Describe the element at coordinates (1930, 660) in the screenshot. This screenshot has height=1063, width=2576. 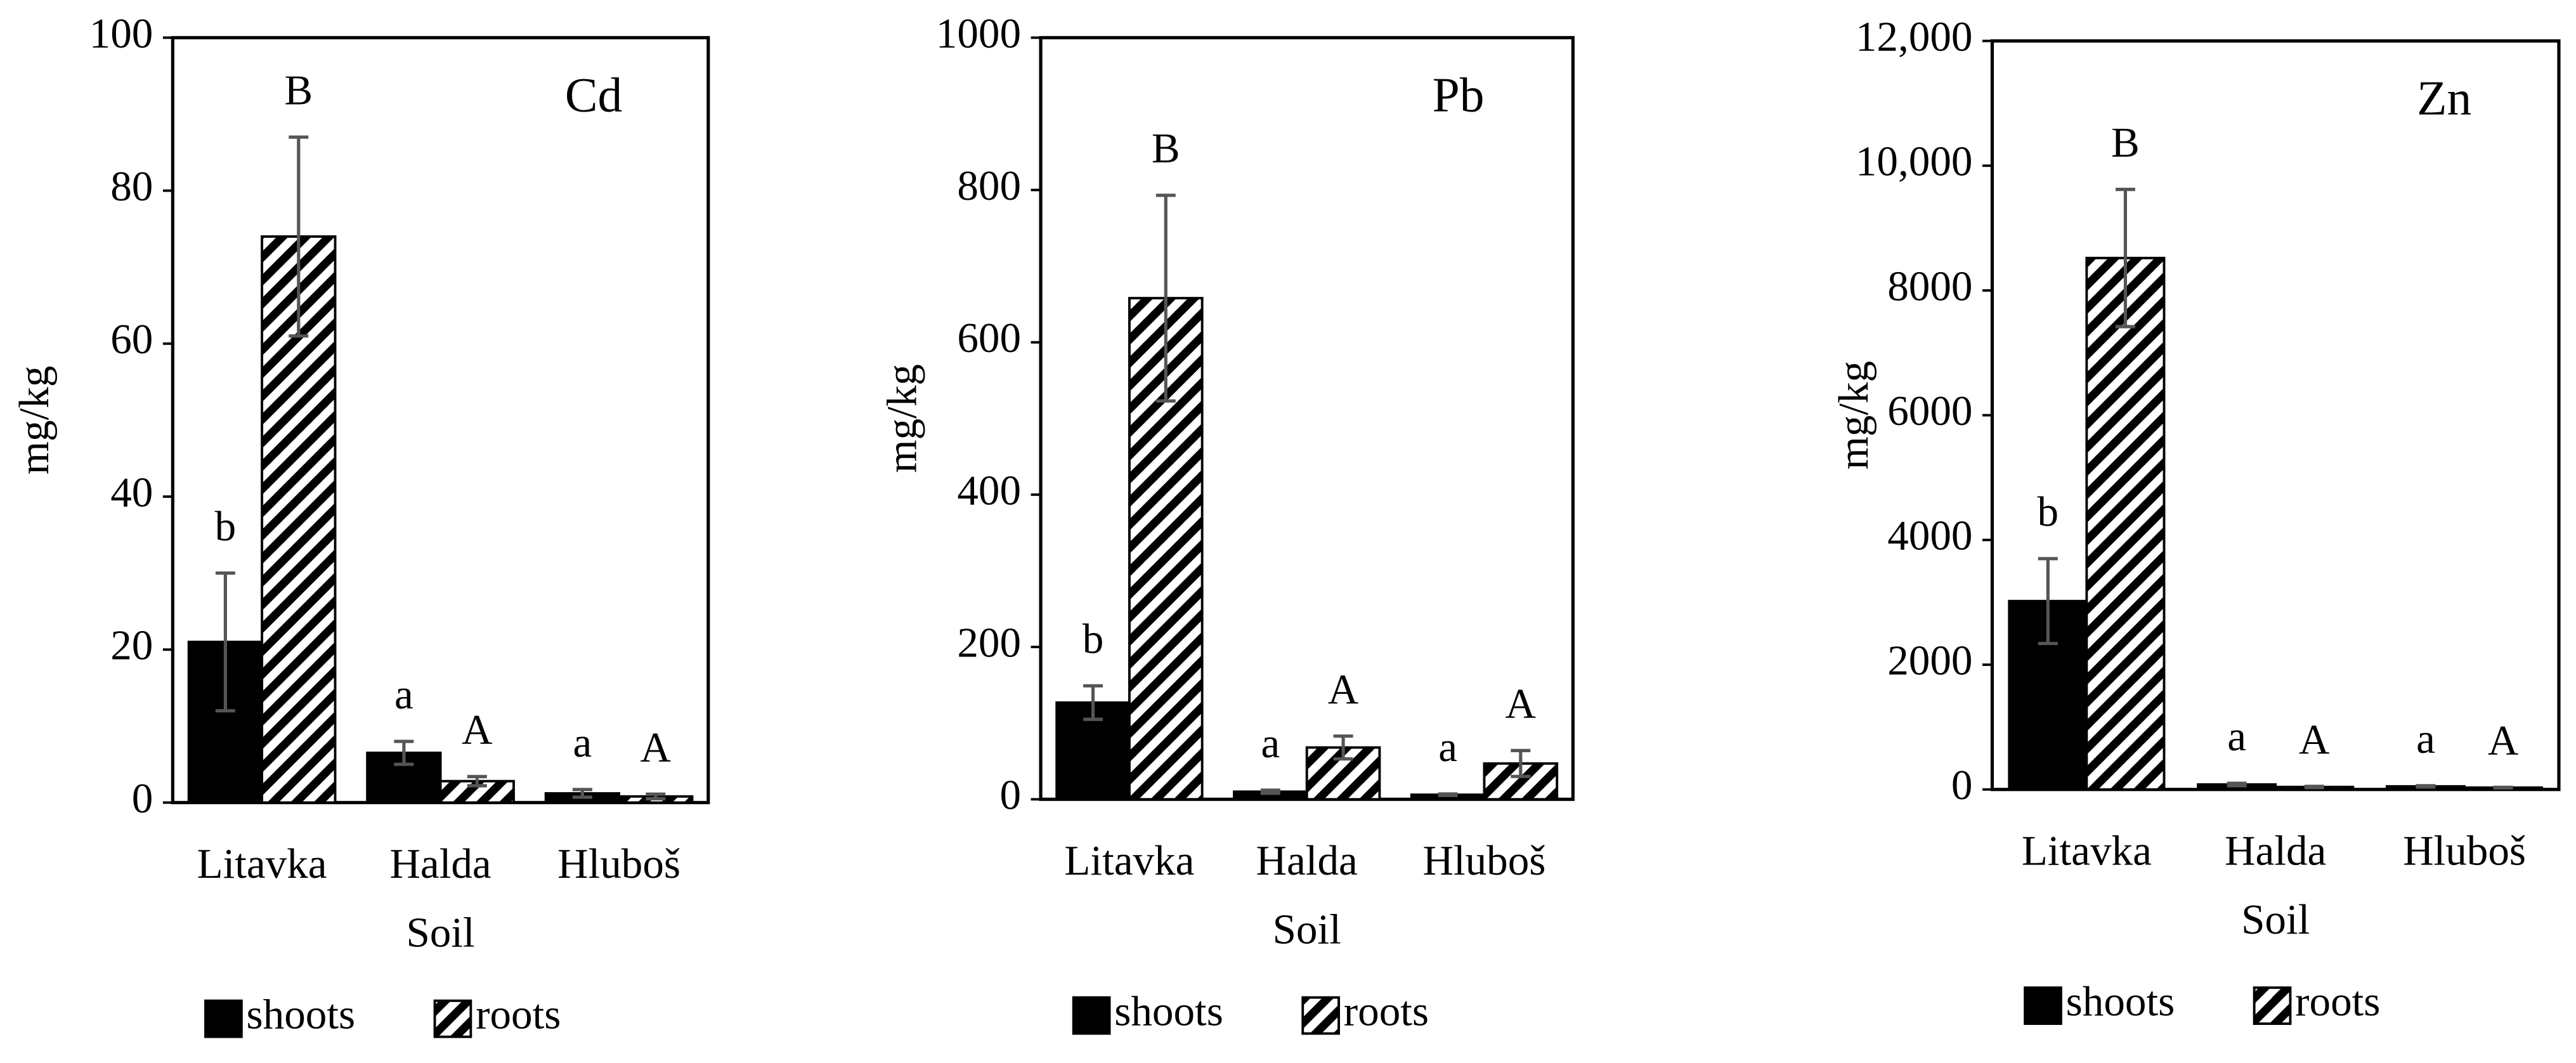
I see `y-tick-label: 2000` at that location.